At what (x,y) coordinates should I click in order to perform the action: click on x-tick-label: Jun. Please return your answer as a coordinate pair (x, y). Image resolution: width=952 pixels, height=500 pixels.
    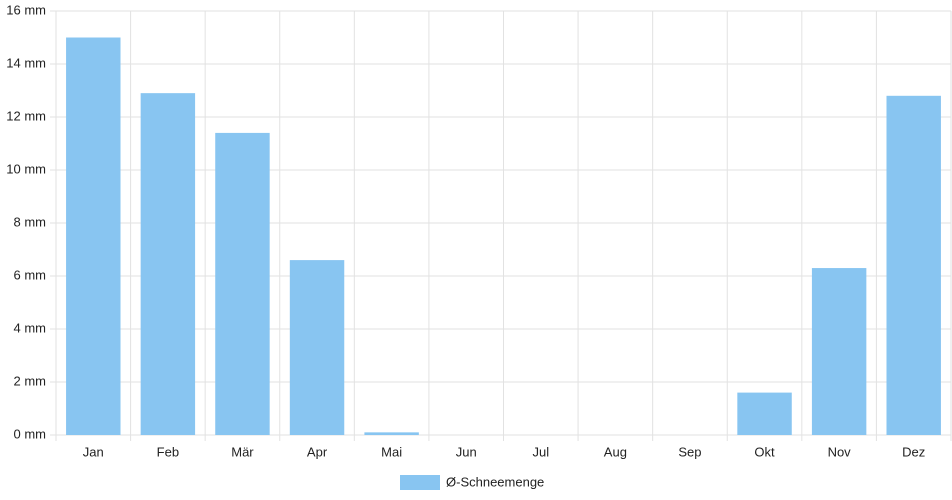
    Looking at the image, I should click on (466, 451).